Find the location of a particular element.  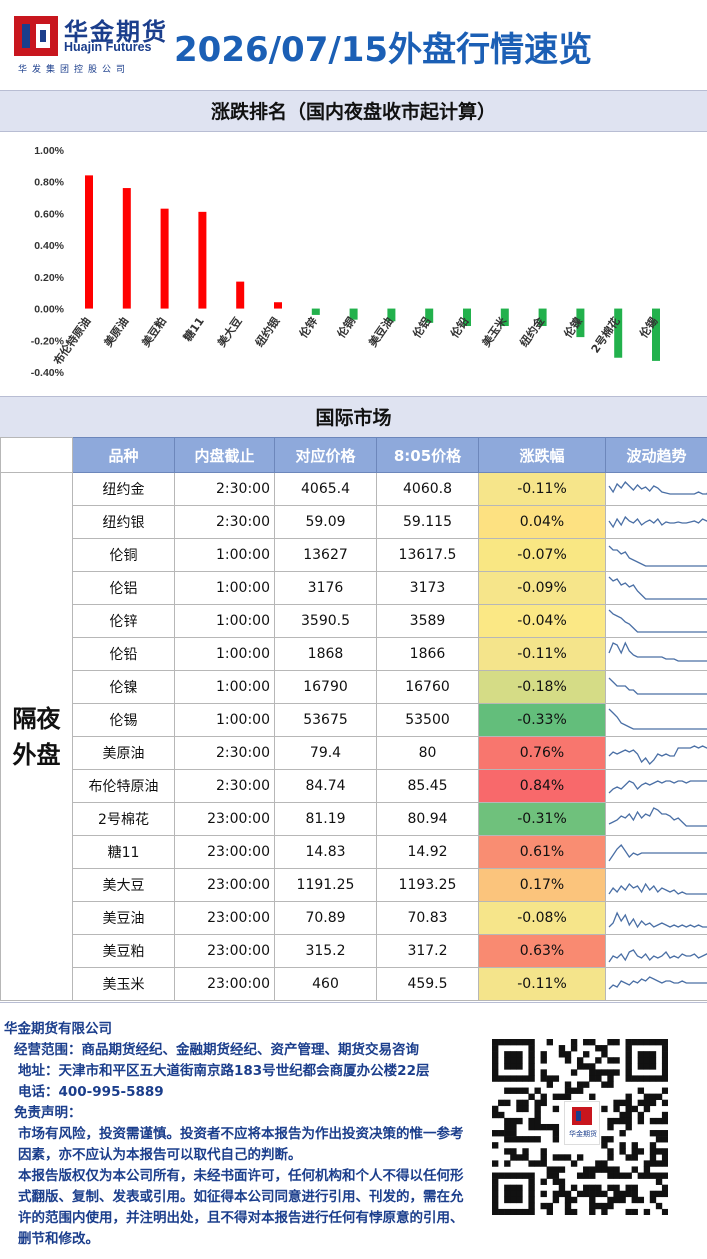

cell-price: 70.89 is located at coordinates (325, 918).